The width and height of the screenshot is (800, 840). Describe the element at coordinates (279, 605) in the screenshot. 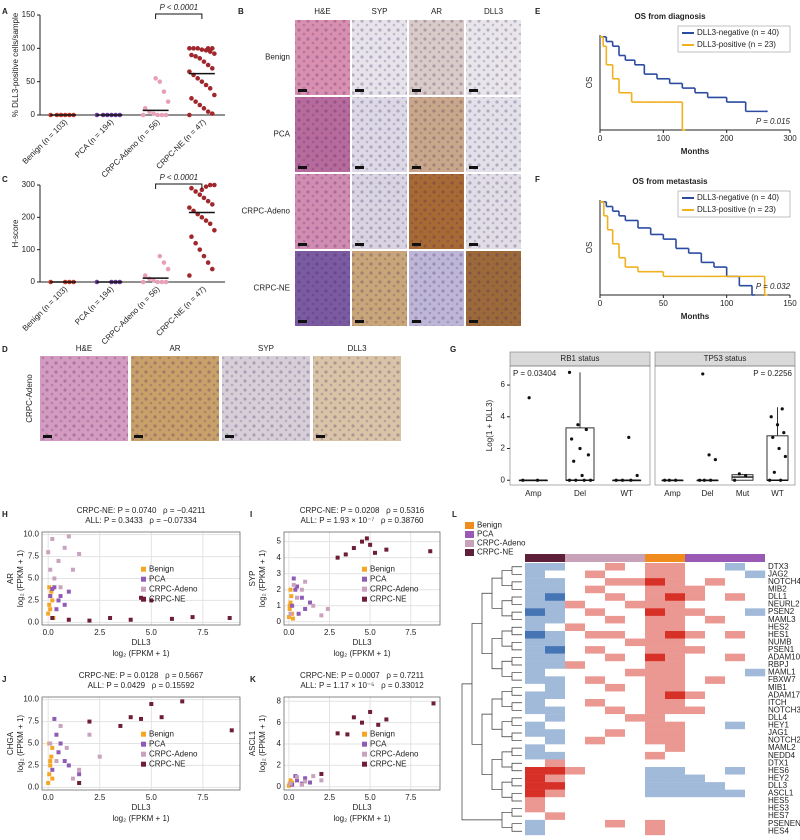

I see `y-tick-label: 1` at that location.